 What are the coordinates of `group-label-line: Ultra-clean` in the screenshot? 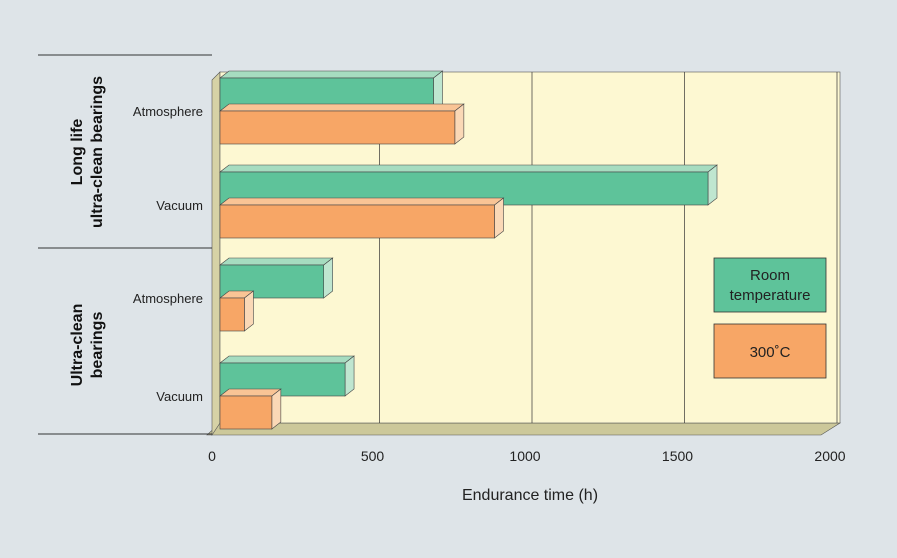 It's located at (77, 345).